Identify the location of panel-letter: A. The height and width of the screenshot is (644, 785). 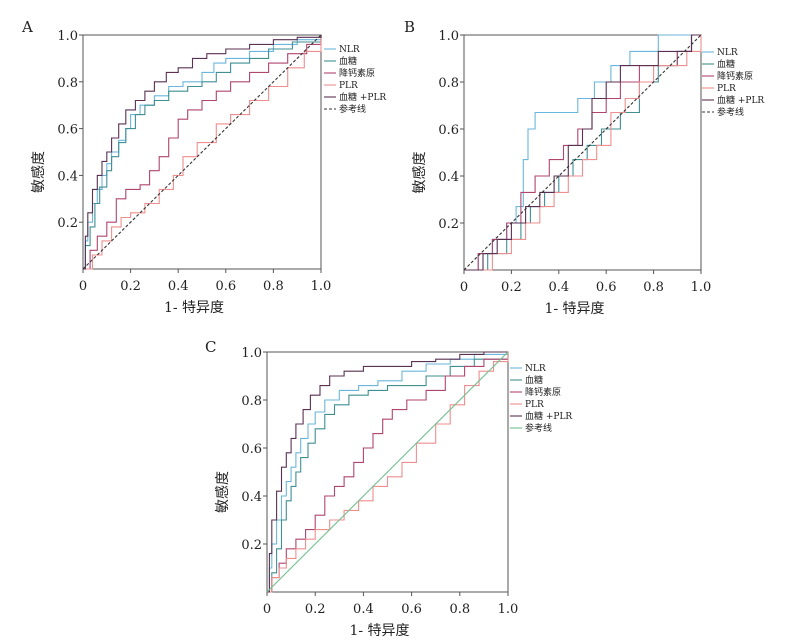
(27, 27).